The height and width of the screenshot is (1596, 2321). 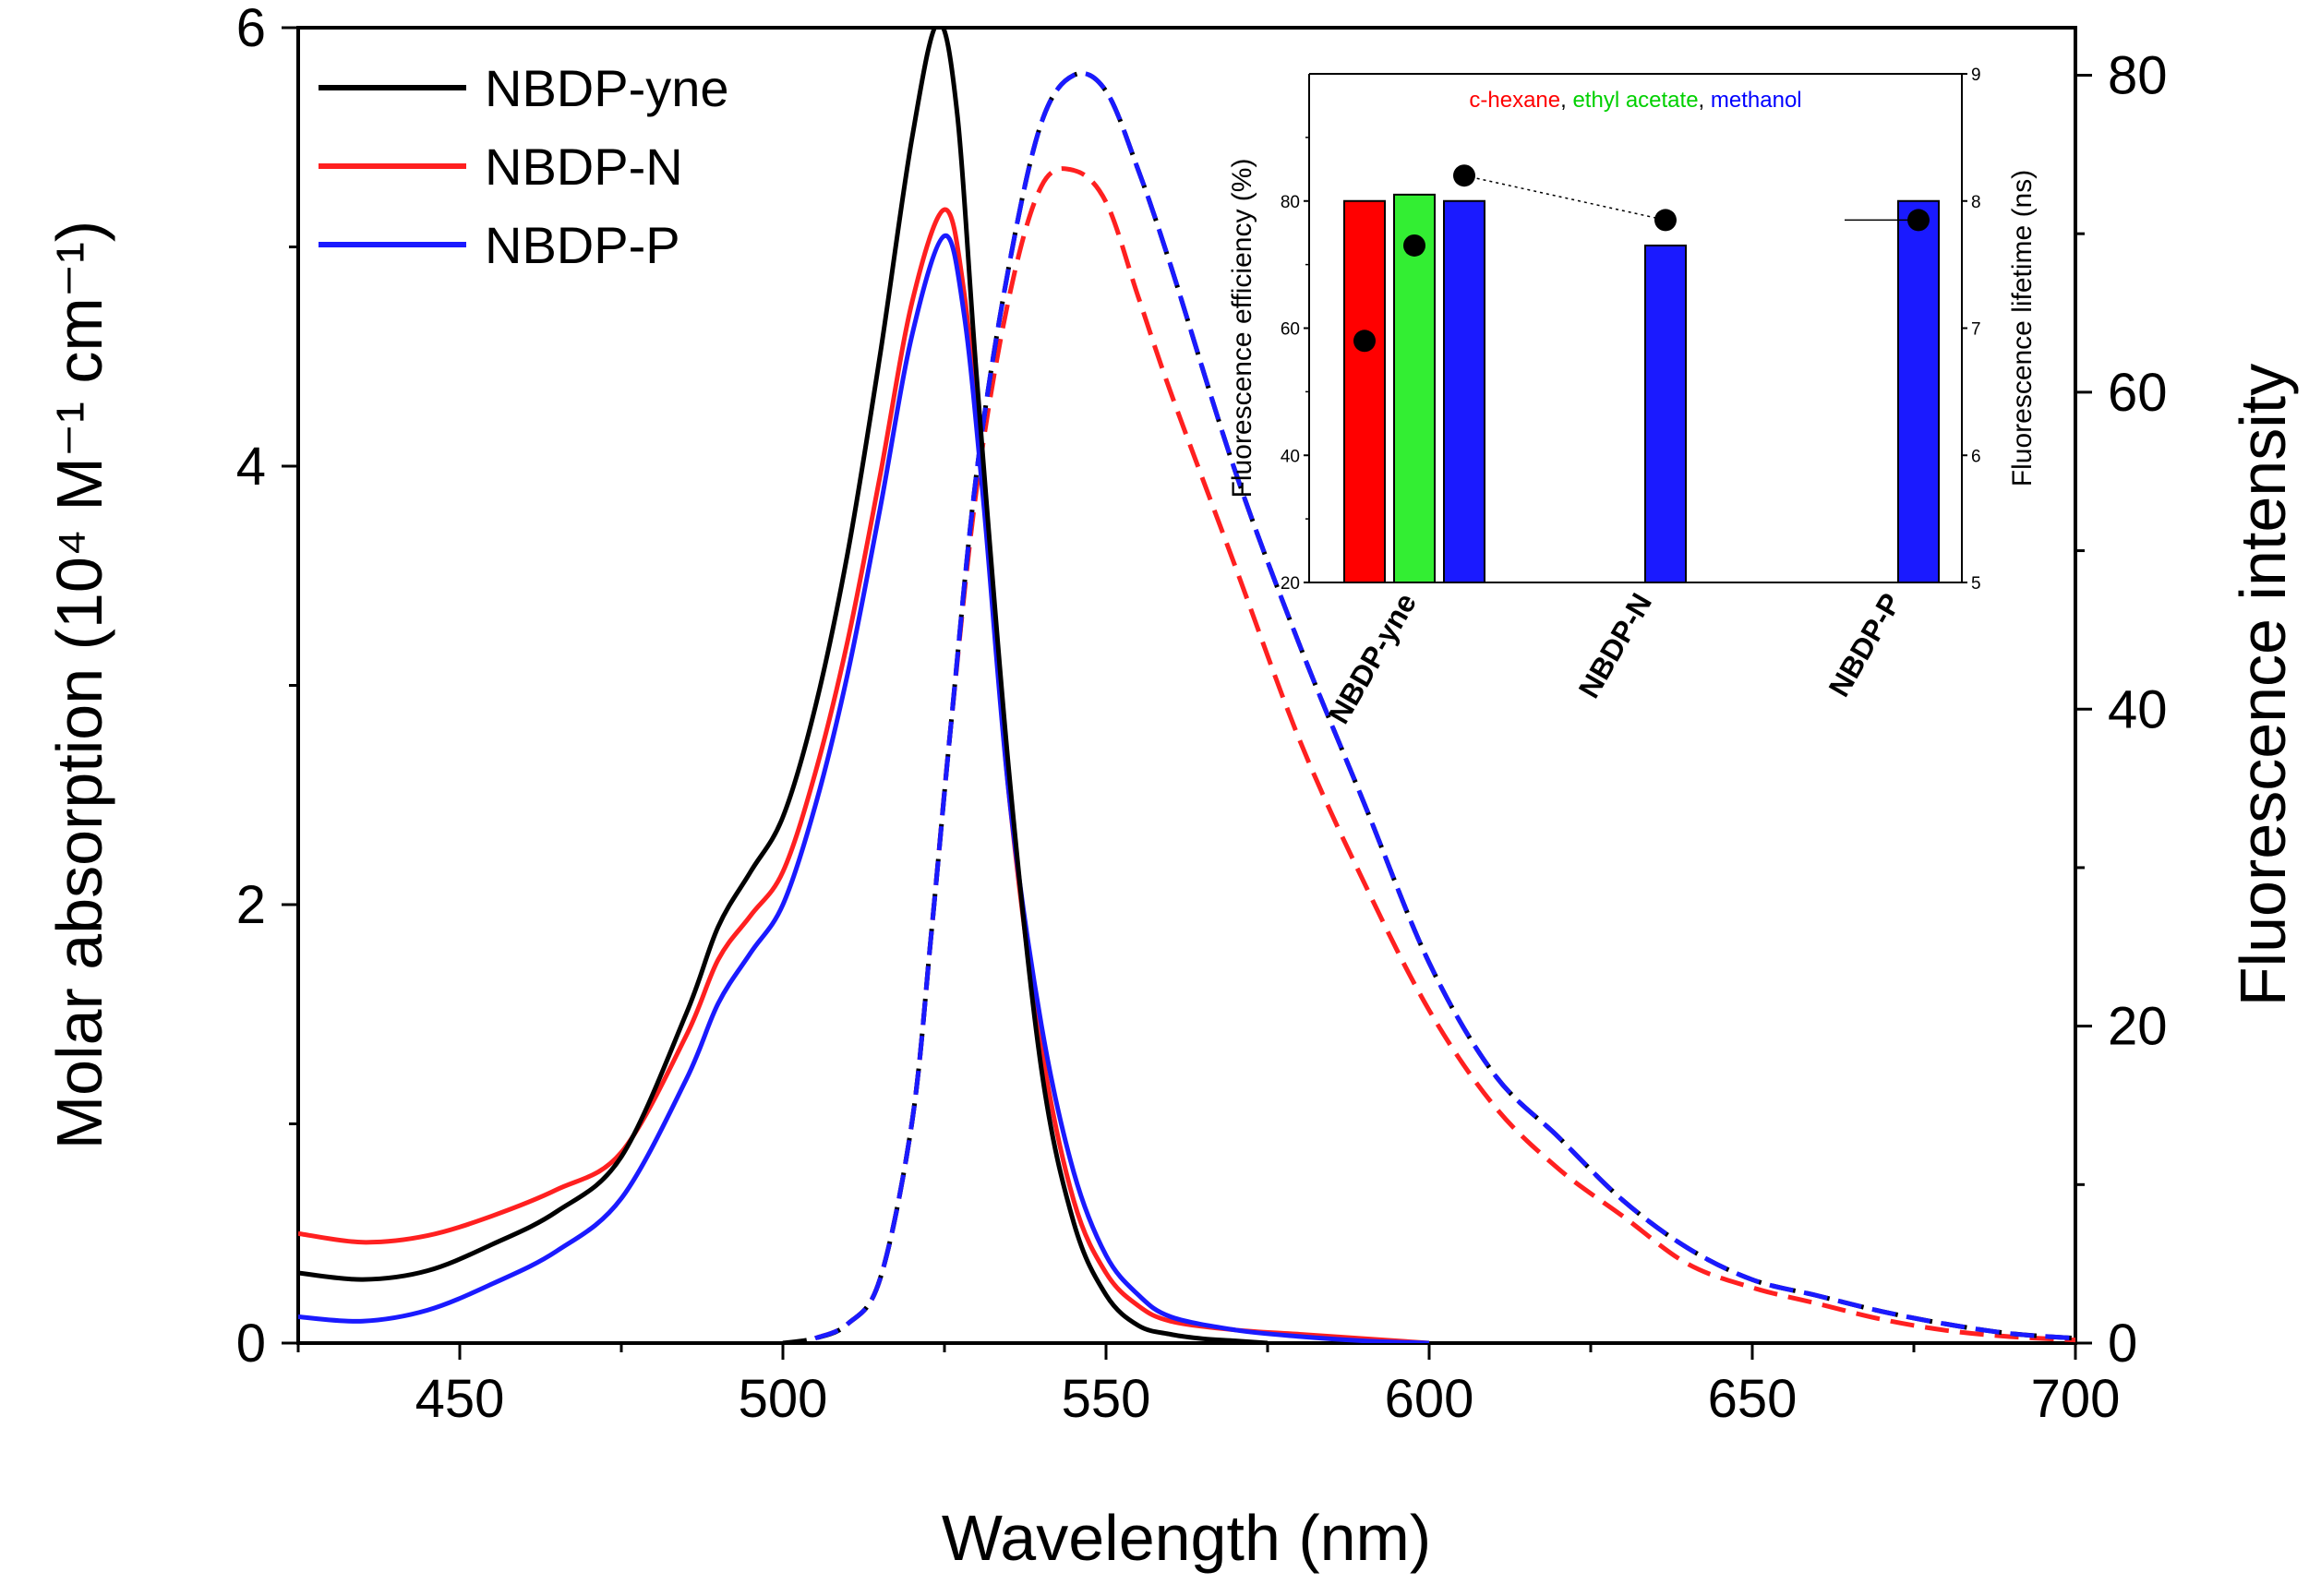 I want to click on y-right-tick-label: 80, so click(x=2138, y=76).